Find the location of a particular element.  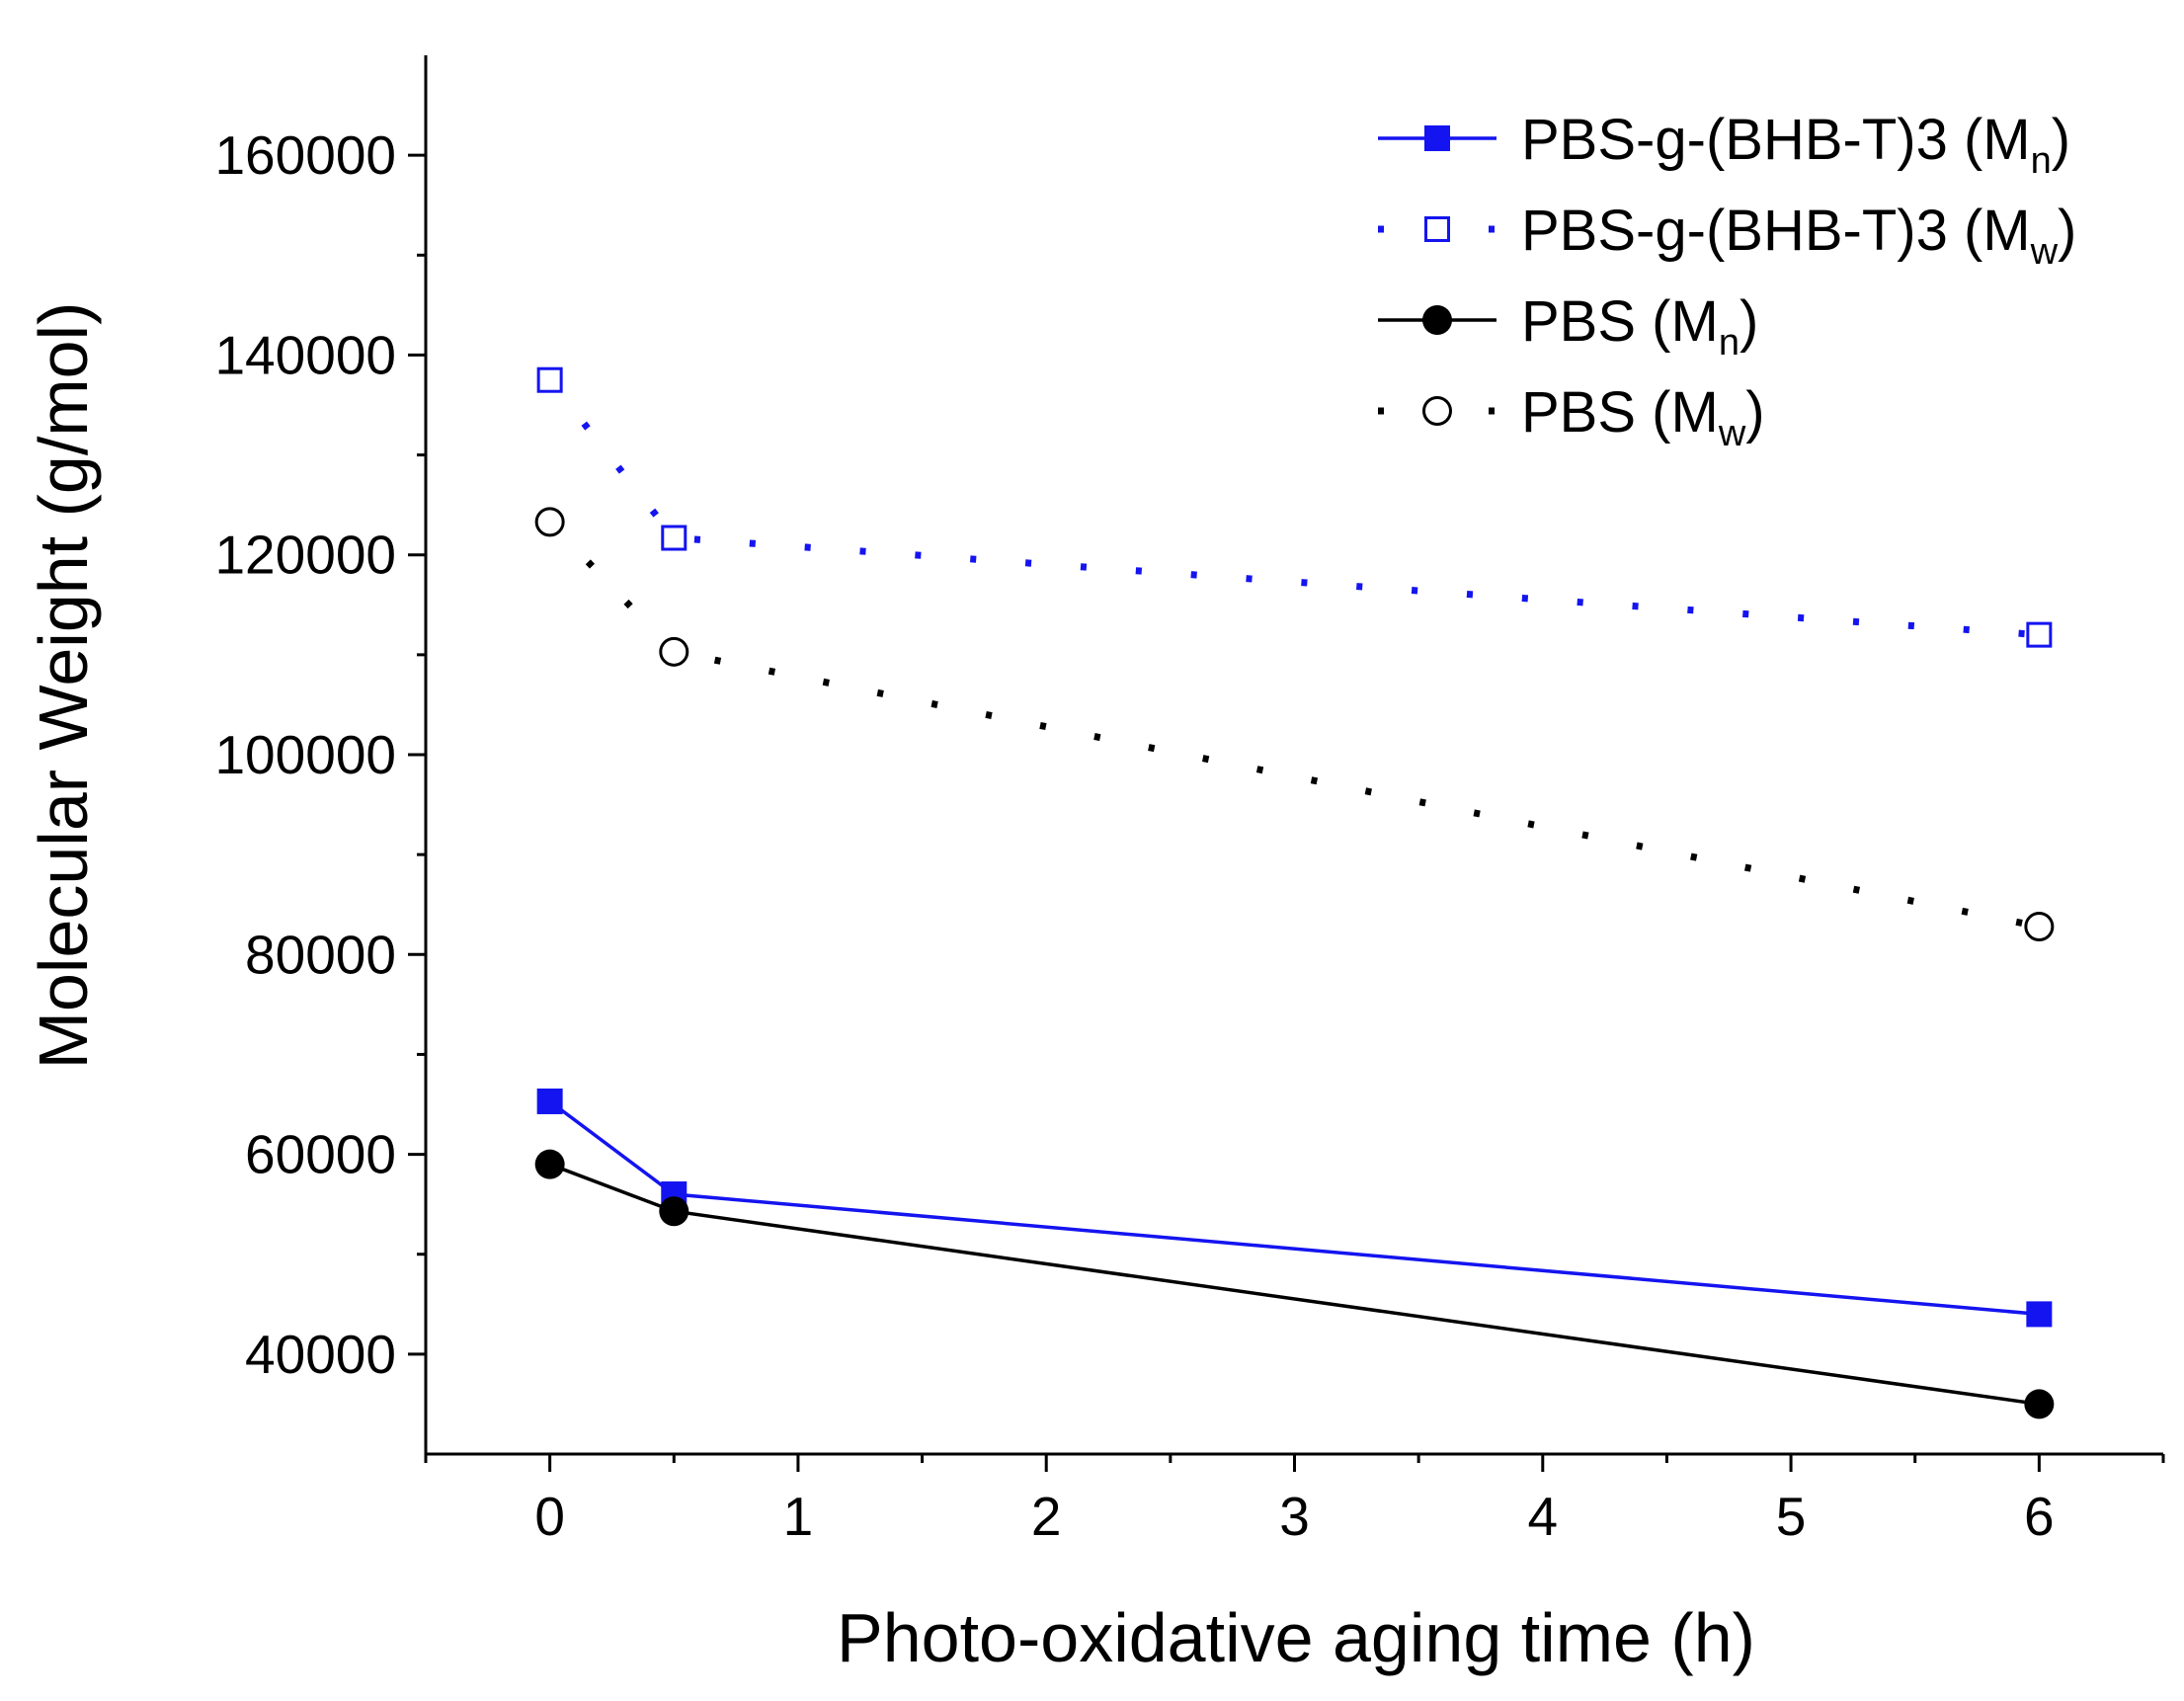

x-tick-label: 6 is located at coordinates (2039, 1517).